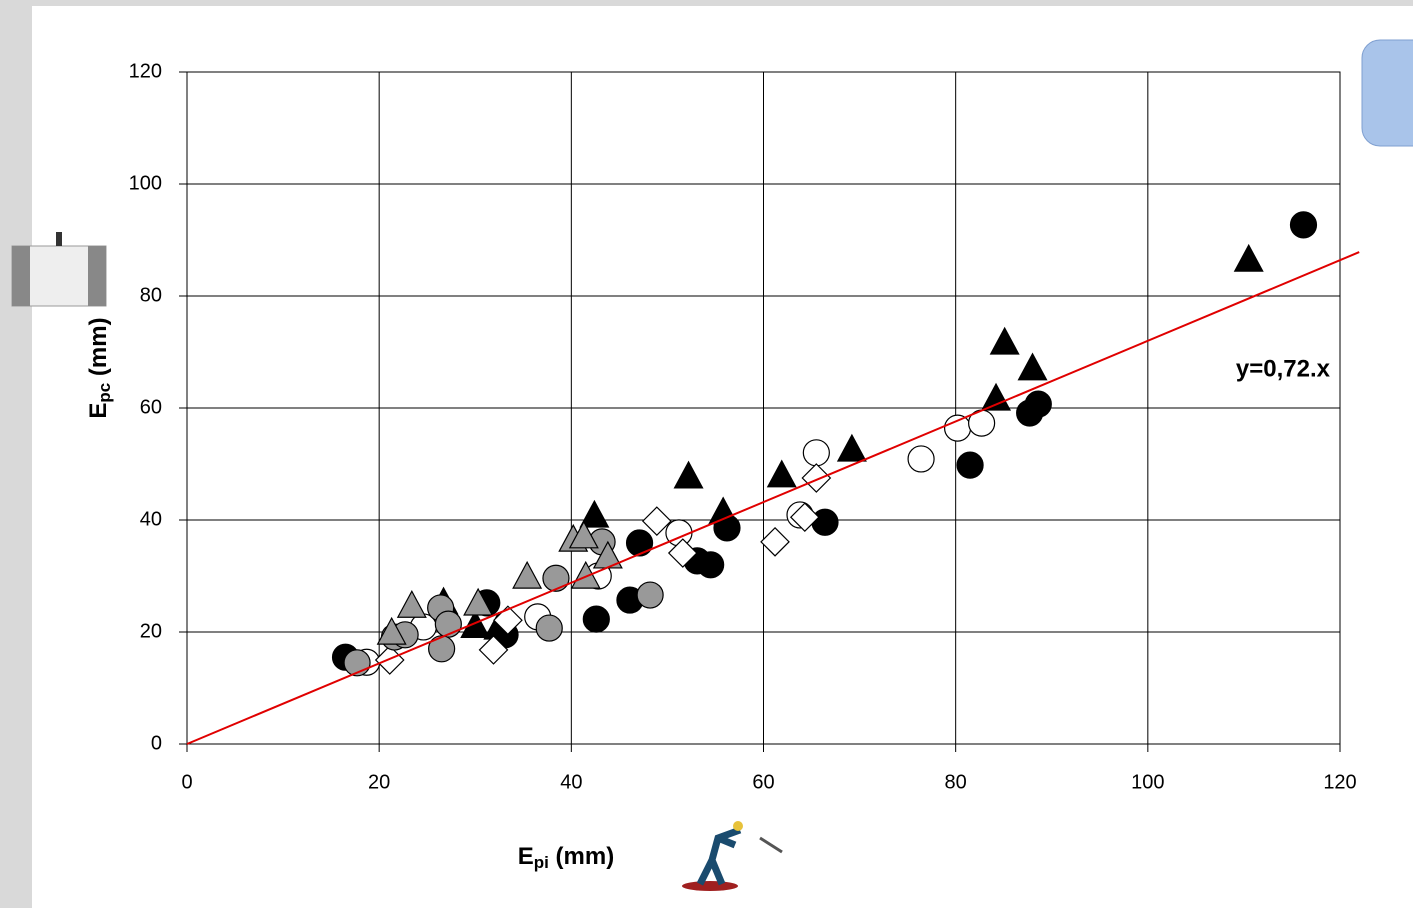 The height and width of the screenshot is (908, 1413). Describe the element at coordinates (145, 71) in the screenshot. I see `y-tick-label: 120` at that location.